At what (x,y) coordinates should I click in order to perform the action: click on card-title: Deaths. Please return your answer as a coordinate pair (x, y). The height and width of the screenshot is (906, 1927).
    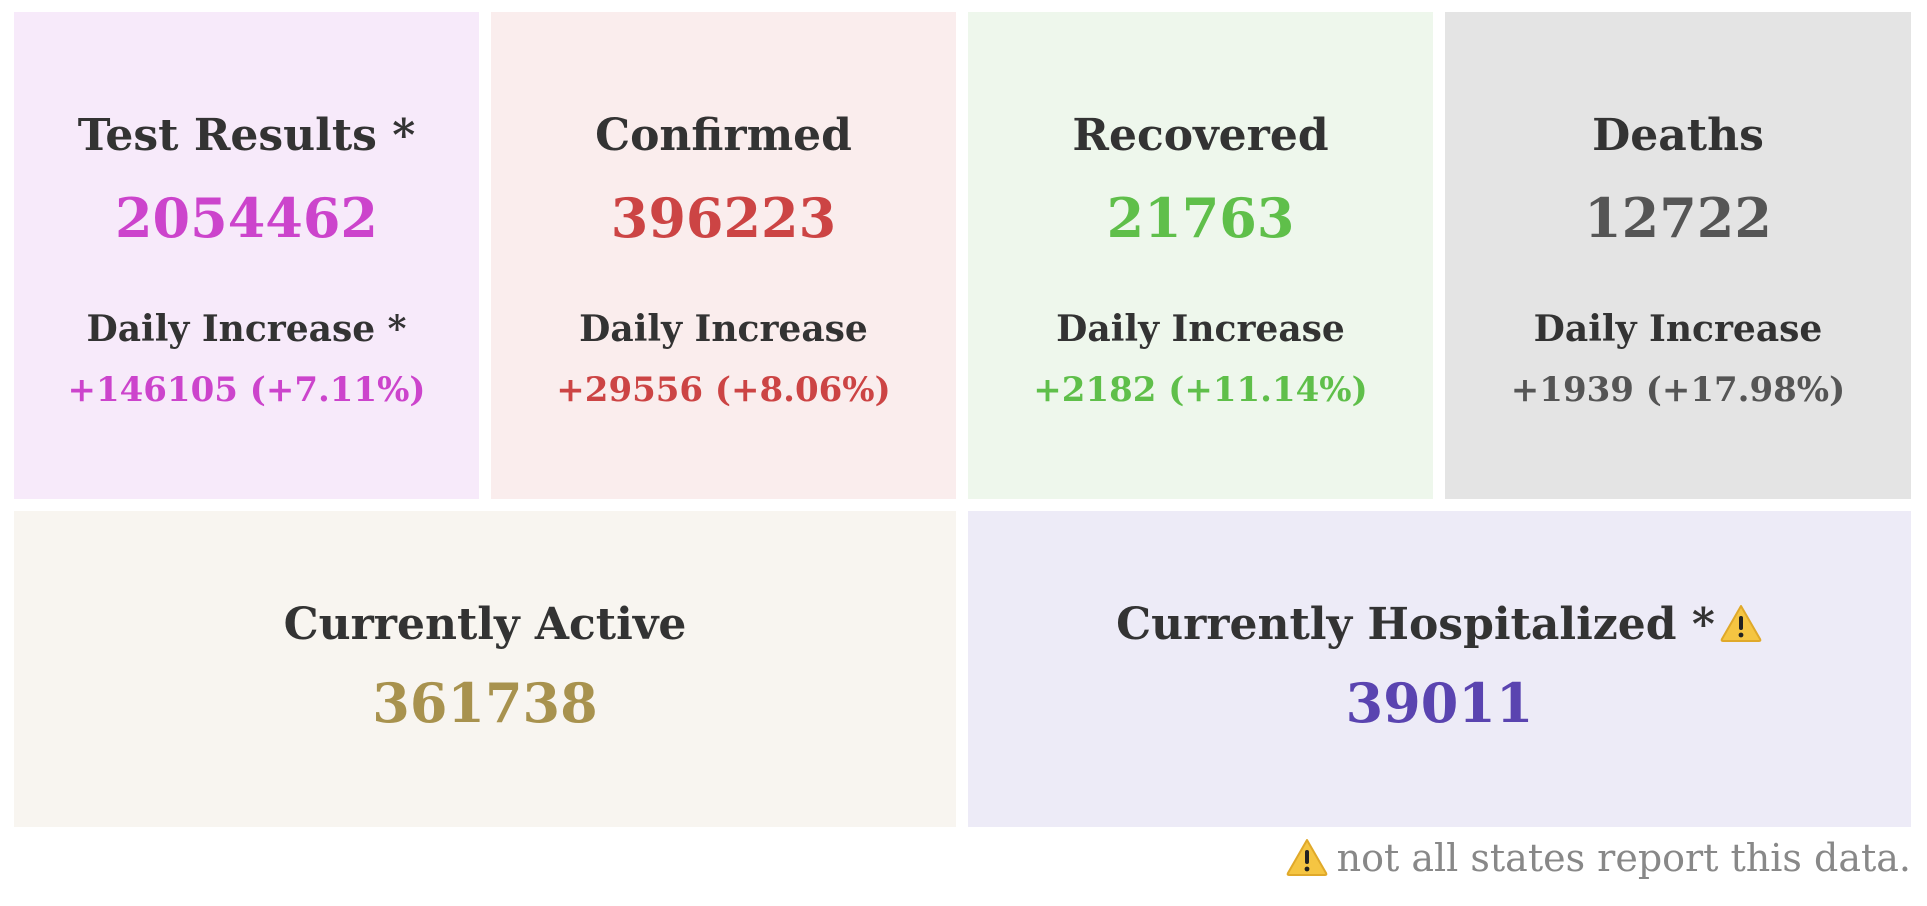
    Looking at the image, I should click on (1678, 135).